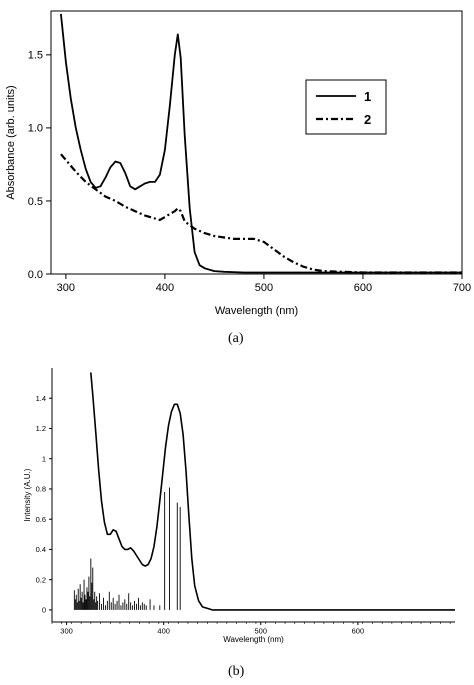  I want to click on y-axis-label: Intensity (A.U.), so click(27, 494).